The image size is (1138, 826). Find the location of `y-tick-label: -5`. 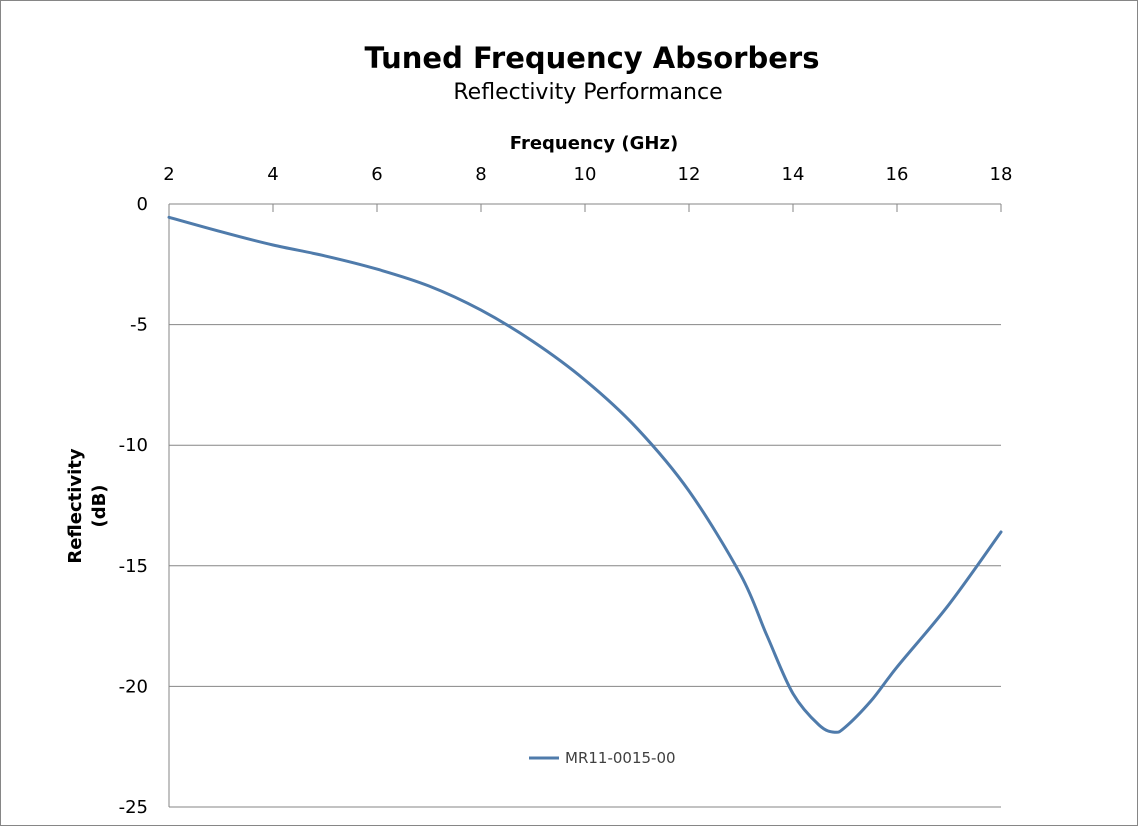

y-tick-label: -5 is located at coordinates (139, 325).